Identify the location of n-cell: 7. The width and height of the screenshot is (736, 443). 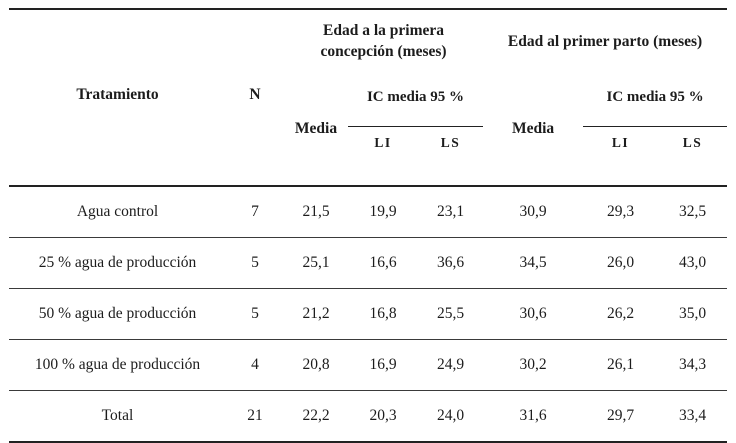
(255, 211).